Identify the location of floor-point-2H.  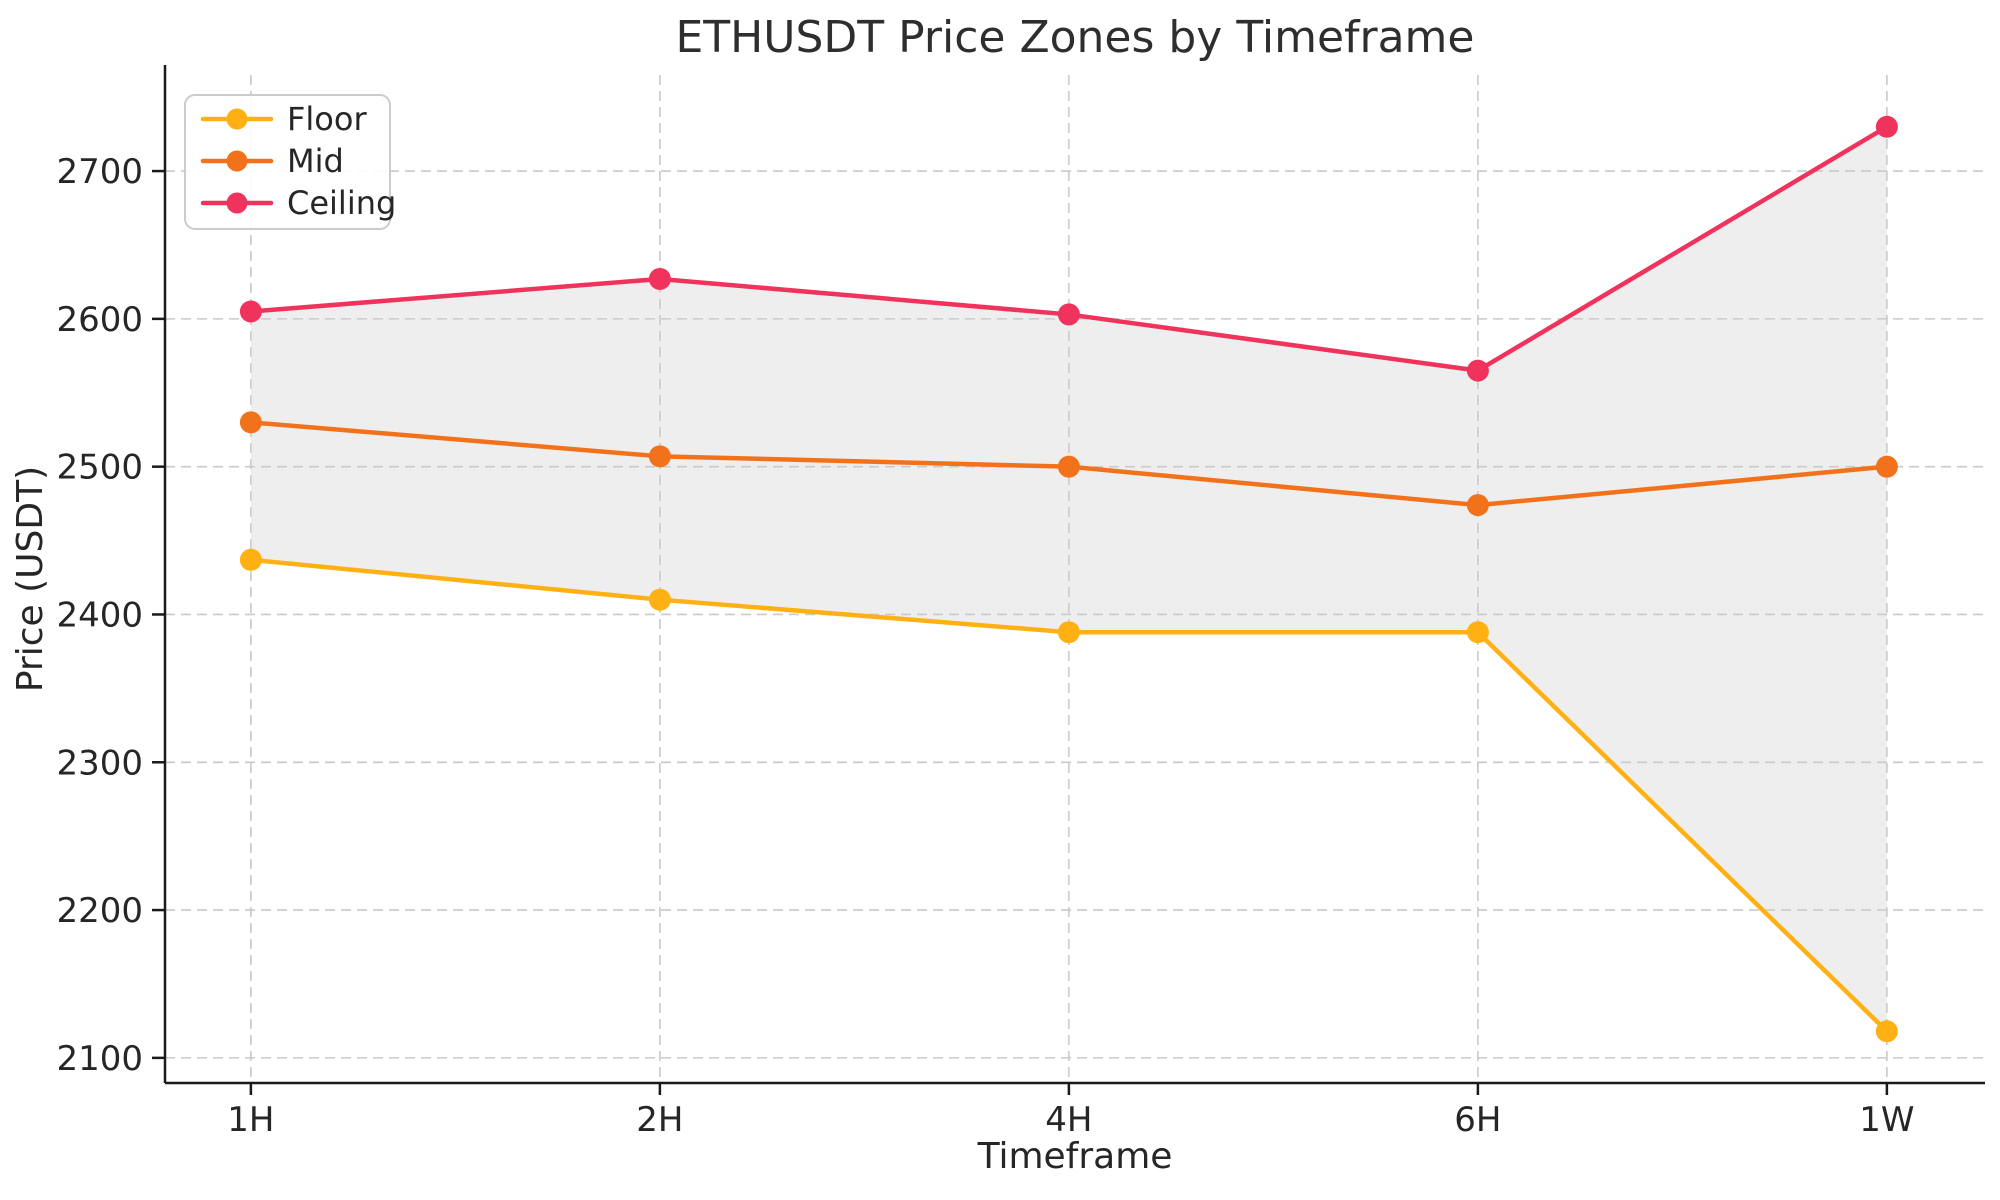
(659, 599).